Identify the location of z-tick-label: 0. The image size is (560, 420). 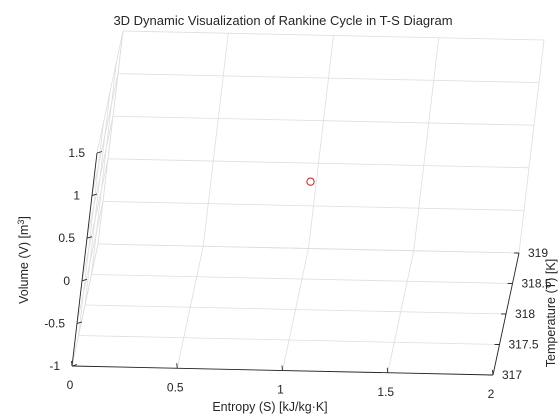
(66, 281).